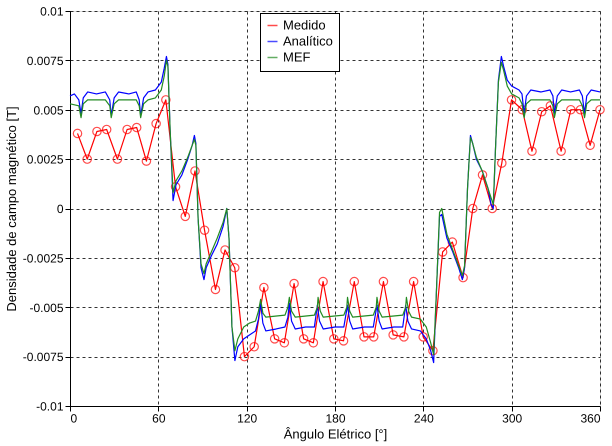  What do you see at coordinates (159, 419) in the screenshot?
I see `x-tick-label: 60` at bounding box center [159, 419].